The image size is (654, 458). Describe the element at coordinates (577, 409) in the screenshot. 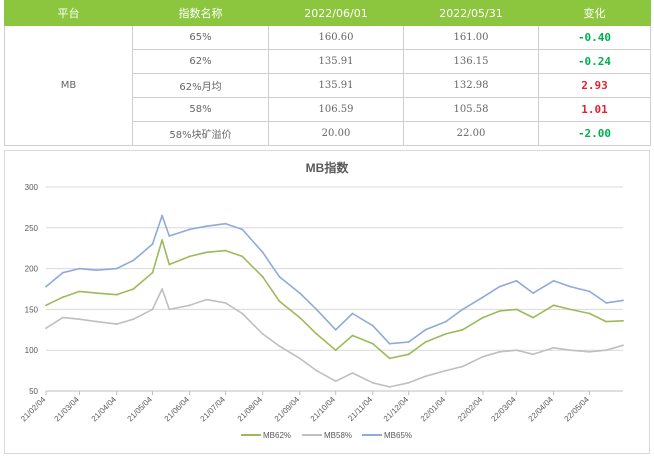

I see `x-tick-label: 22/05/04` at that location.